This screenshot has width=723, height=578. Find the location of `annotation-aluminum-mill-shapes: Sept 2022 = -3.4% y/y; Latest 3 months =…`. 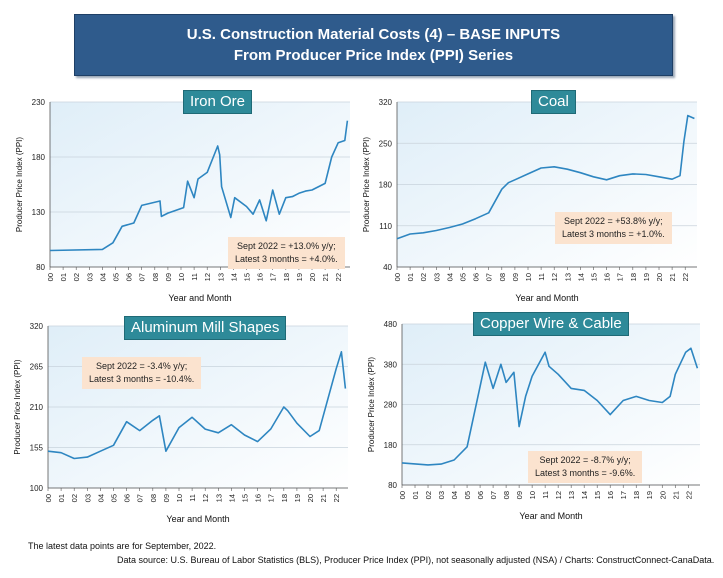

annotation-aluminum-mill-shapes: Sept 2022 = -3.4% y/y; Latest 3 months =… is located at coordinates (142, 373).